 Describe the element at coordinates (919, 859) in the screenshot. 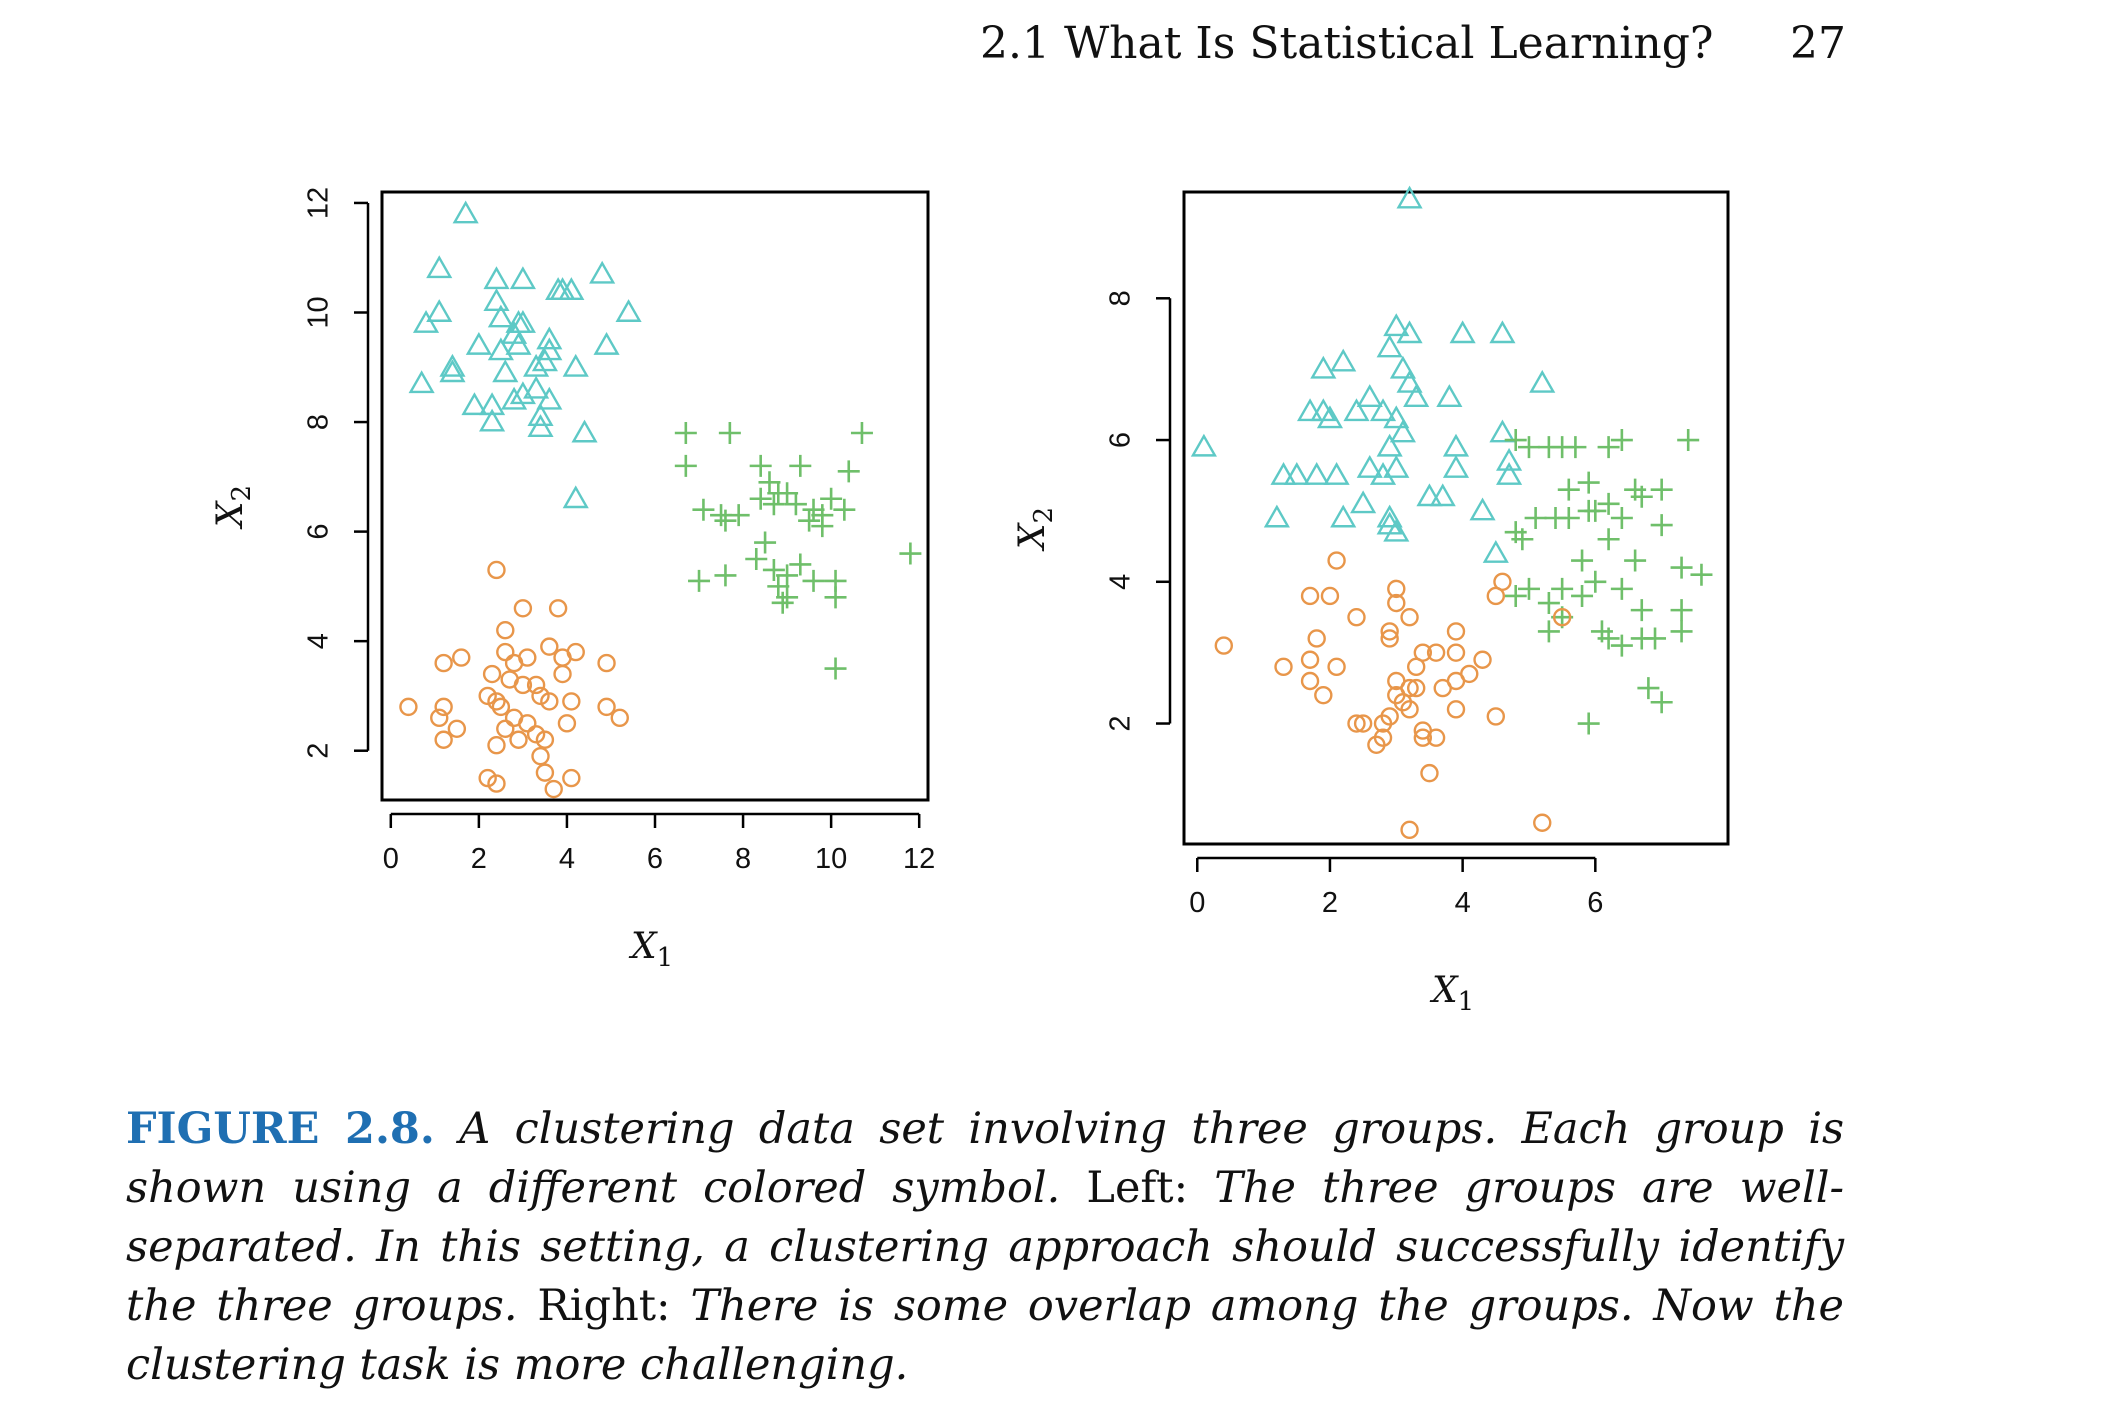

I see `x-tick-label: 12` at that location.